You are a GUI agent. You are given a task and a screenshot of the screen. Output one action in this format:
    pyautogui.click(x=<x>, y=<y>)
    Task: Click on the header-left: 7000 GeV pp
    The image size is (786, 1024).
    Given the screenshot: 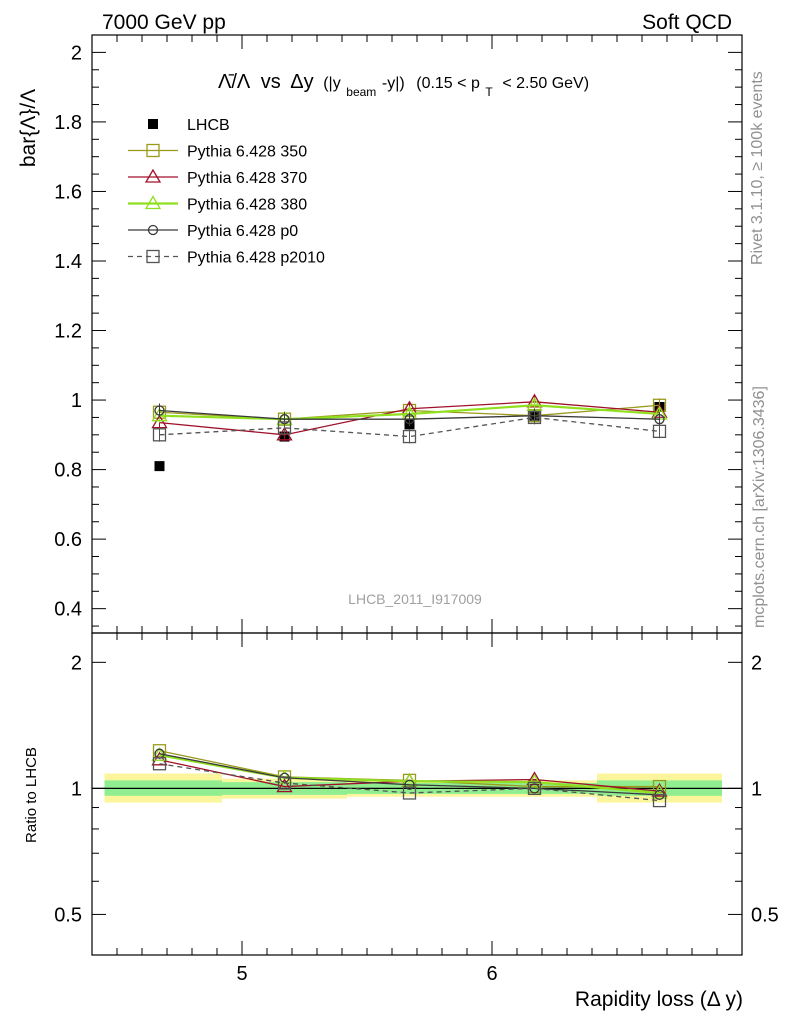 What is the action you would take?
    pyautogui.click(x=164, y=22)
    